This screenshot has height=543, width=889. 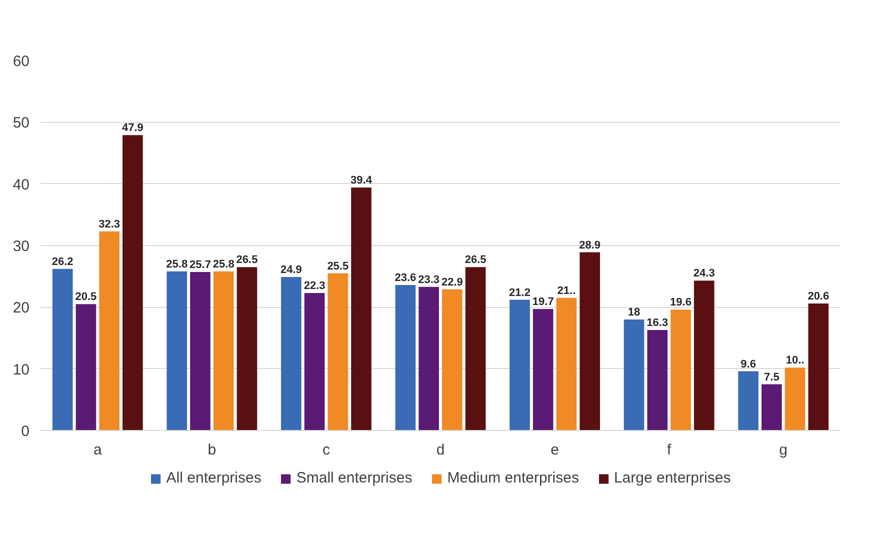 I want to click on x-tick-label: g, so click(x=783, y=450).